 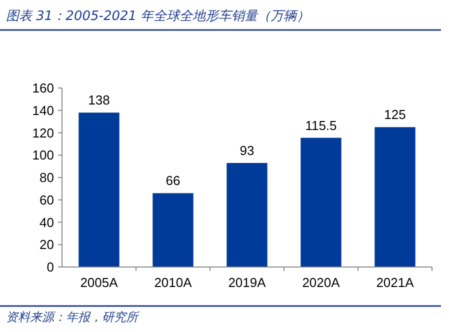 What do you see at coordinates (173, 282) in the screenshot?
I see `x-tick-label: 2010A` at bounding box center [173, 282].